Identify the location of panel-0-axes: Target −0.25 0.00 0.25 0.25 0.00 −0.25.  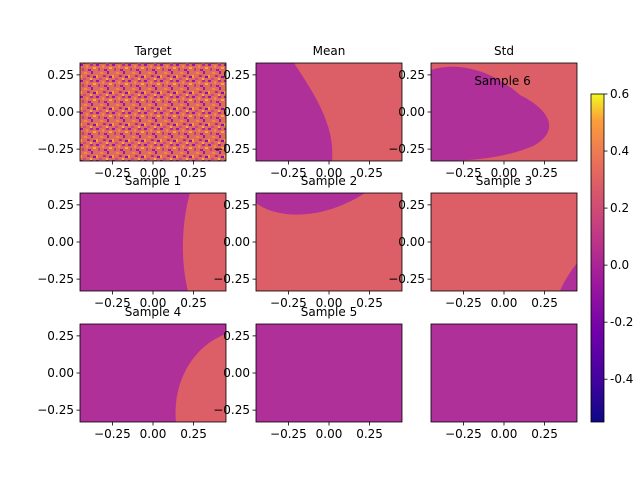
(122, 112).